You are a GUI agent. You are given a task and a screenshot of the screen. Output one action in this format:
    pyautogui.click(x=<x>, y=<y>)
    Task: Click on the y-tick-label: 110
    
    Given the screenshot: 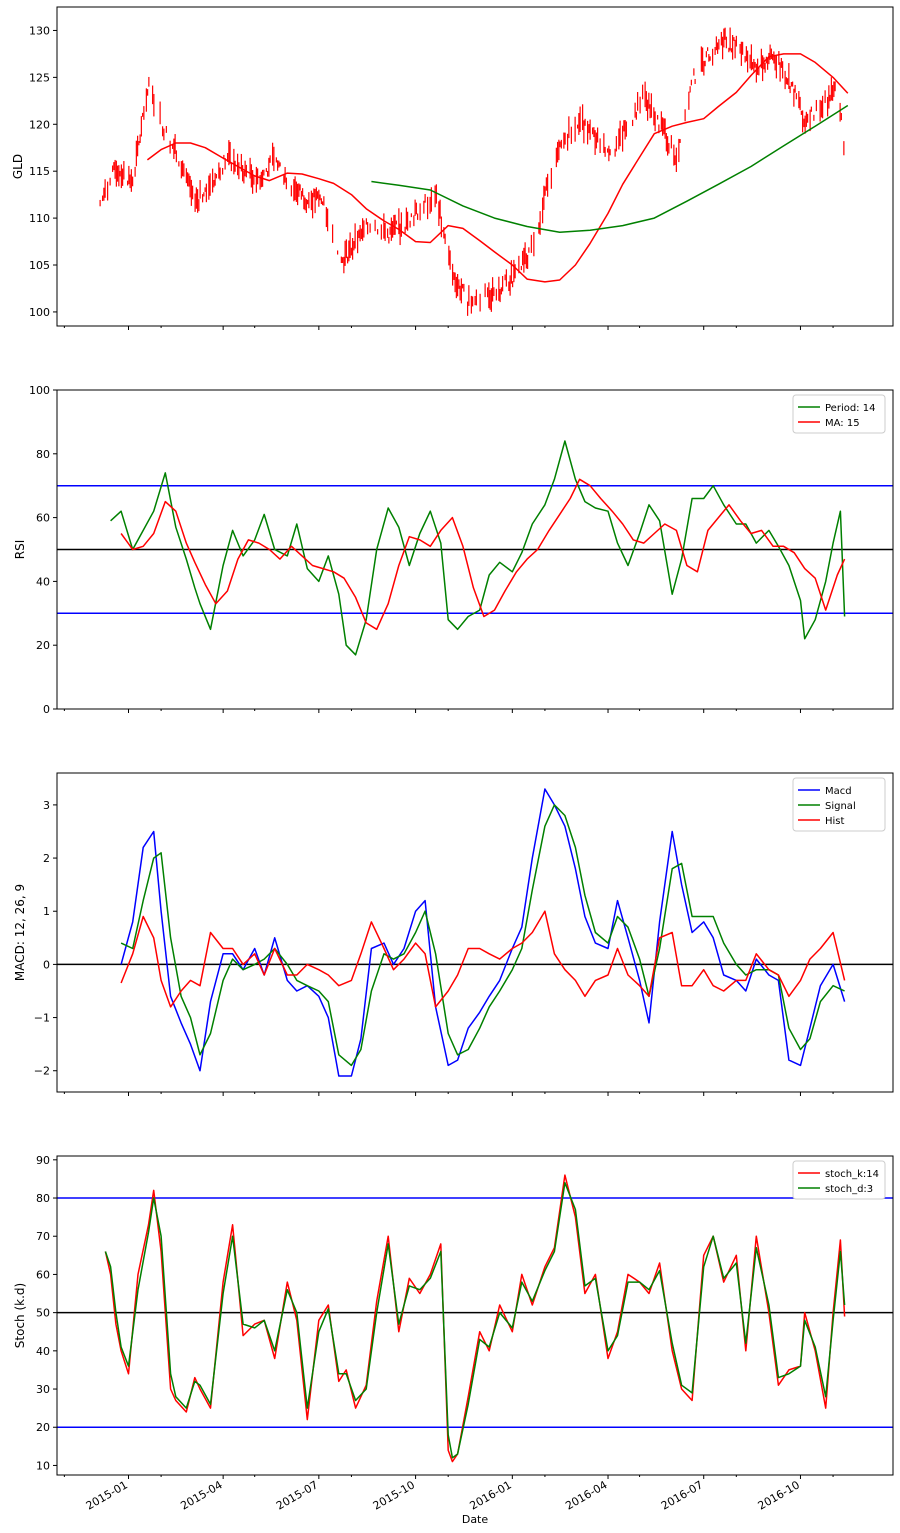 What is the action you would take?
    pyautogui.click(x=39, y=218)
    